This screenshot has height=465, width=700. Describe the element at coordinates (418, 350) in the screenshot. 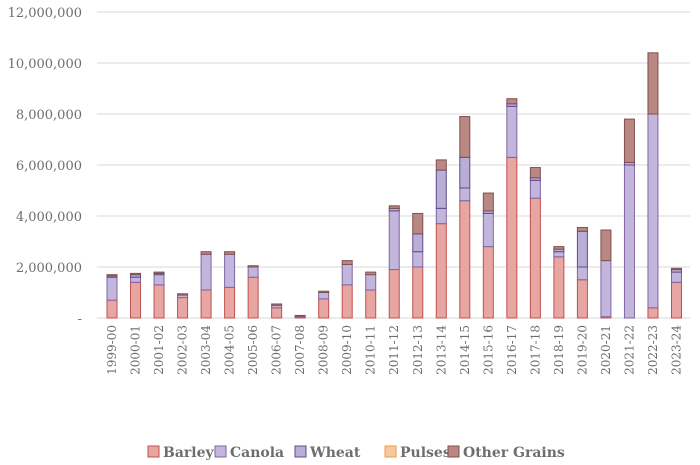

I see `x-tick-label: 2012-13` at that location.